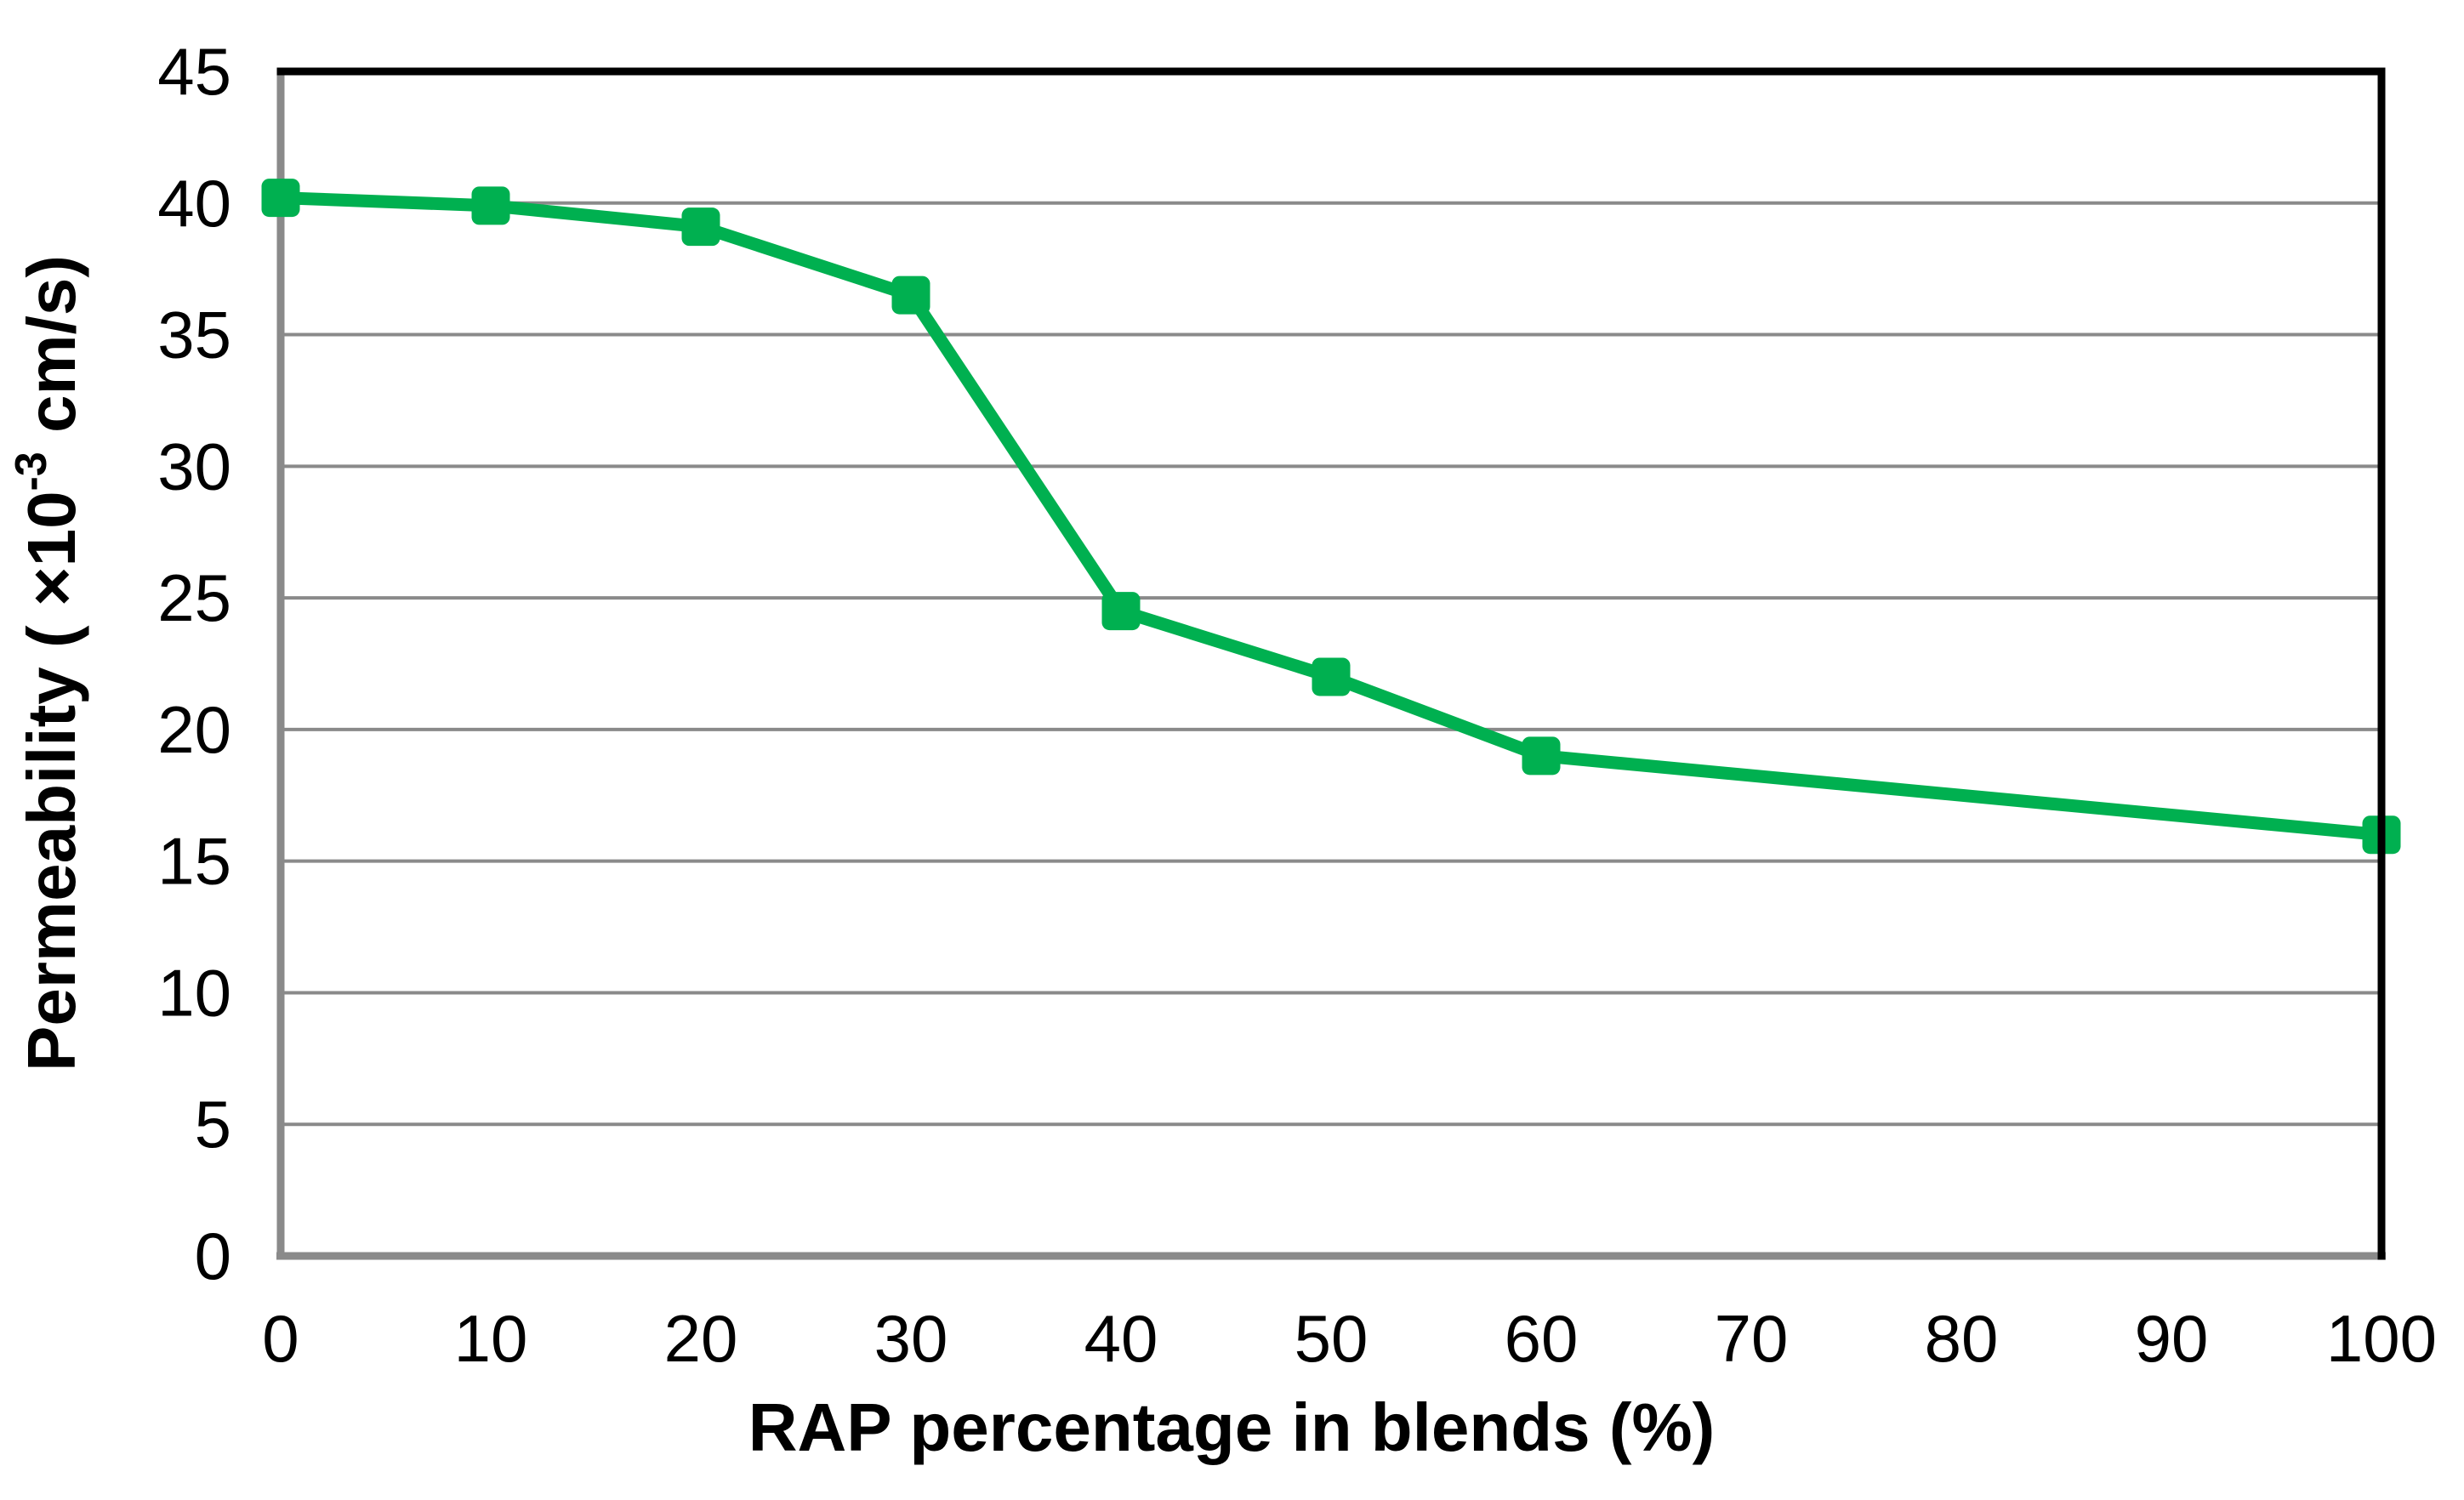 The width and height of the screenshot is (2464, 1500). Describe the element at coordinates (194, 992) in the screenshot. I see `y-tick-label-10: 10` at that location.